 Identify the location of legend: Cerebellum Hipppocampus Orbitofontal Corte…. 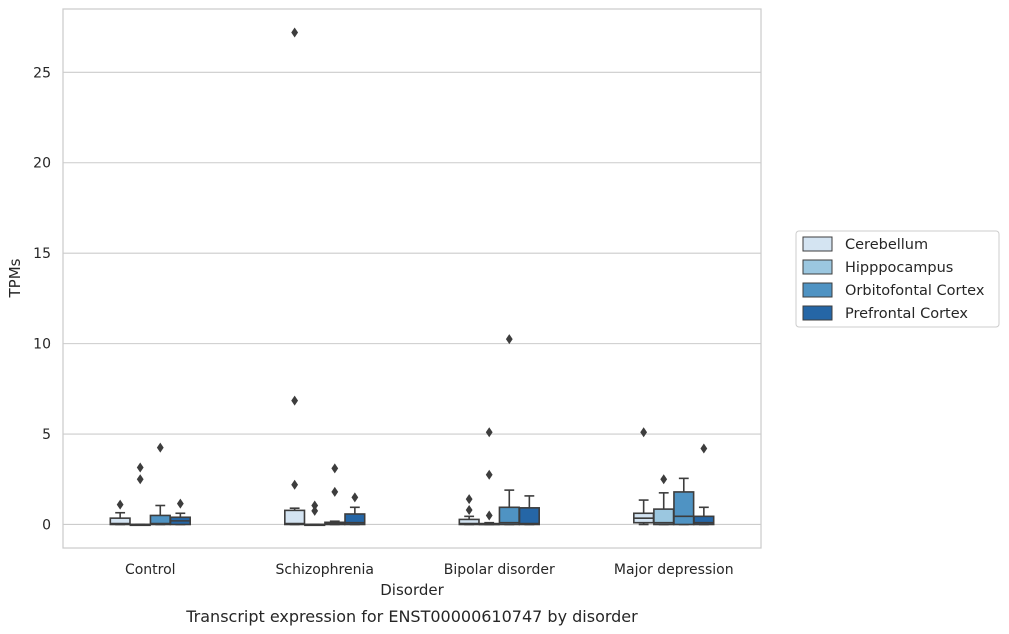
(897, 279).